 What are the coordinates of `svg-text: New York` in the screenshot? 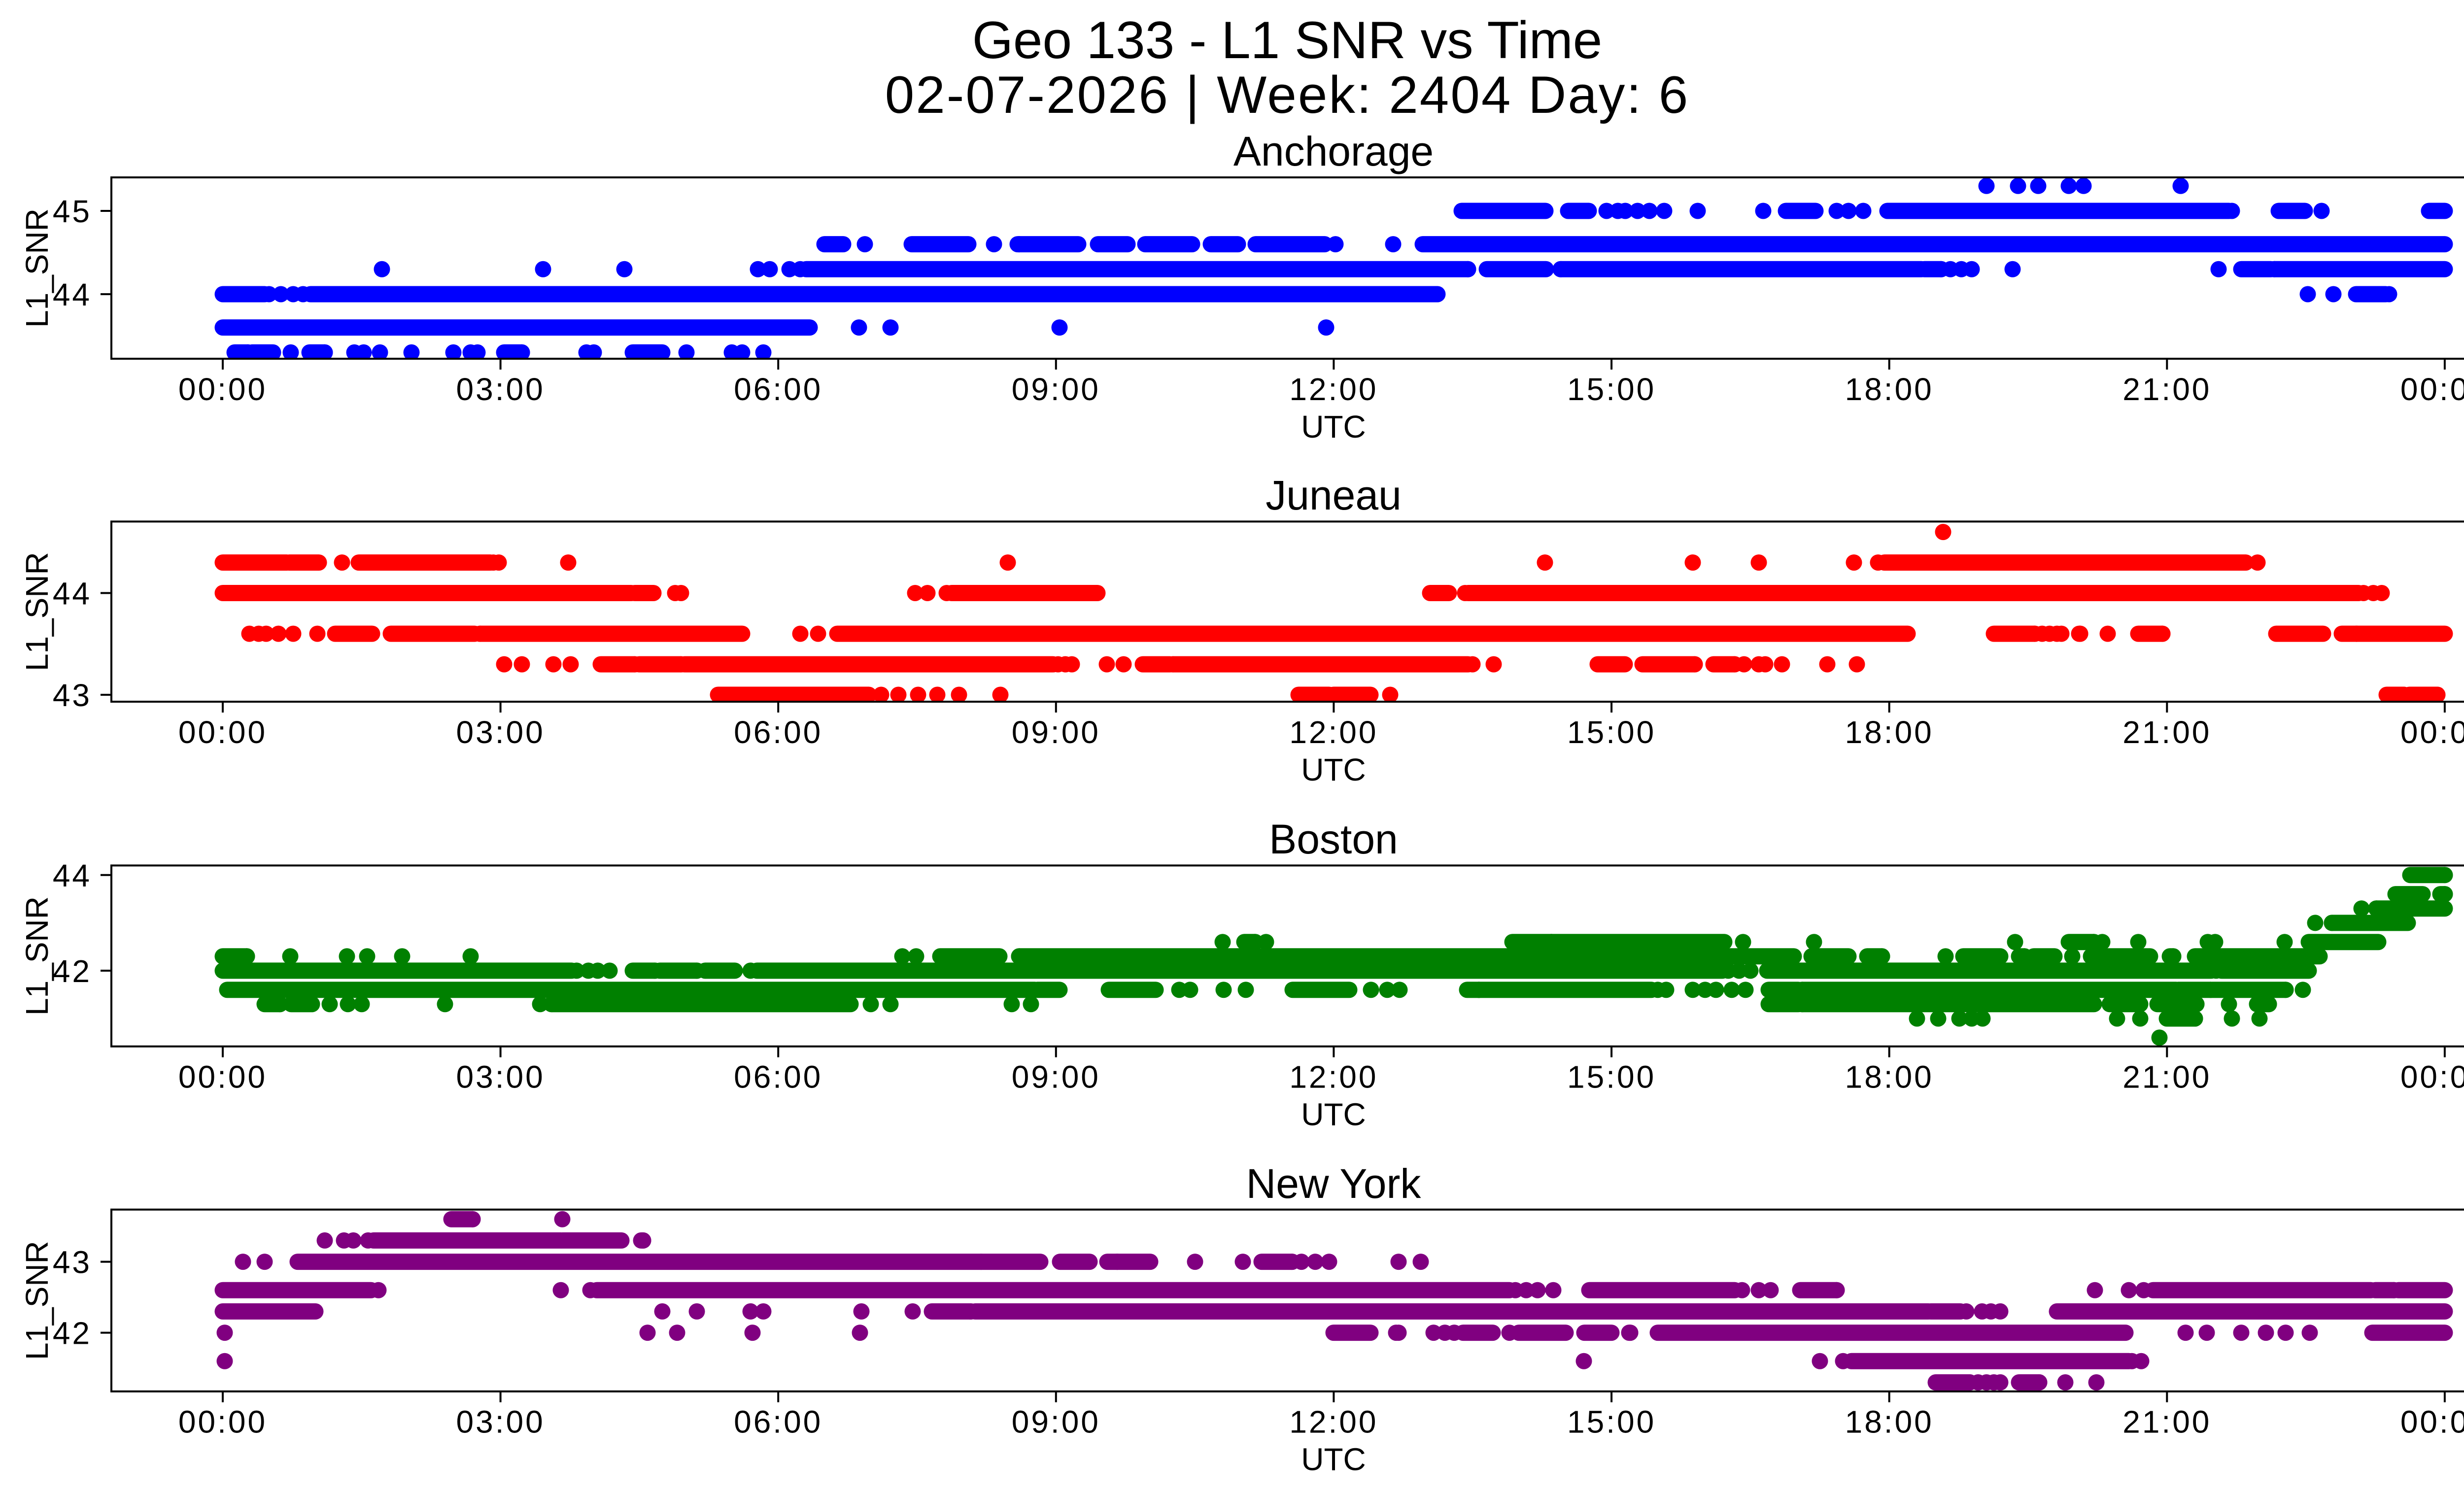 It's located at (1334, 1183).